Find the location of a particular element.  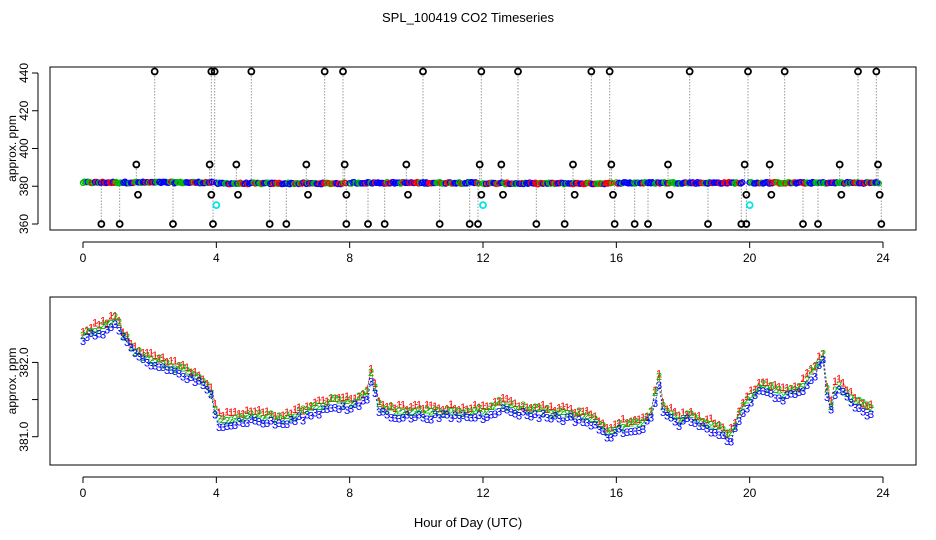

x-tick-label: 12 is located at coordinates (483, 258).